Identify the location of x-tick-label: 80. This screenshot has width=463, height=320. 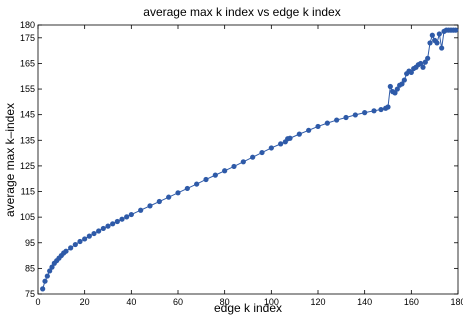
(225, 302).